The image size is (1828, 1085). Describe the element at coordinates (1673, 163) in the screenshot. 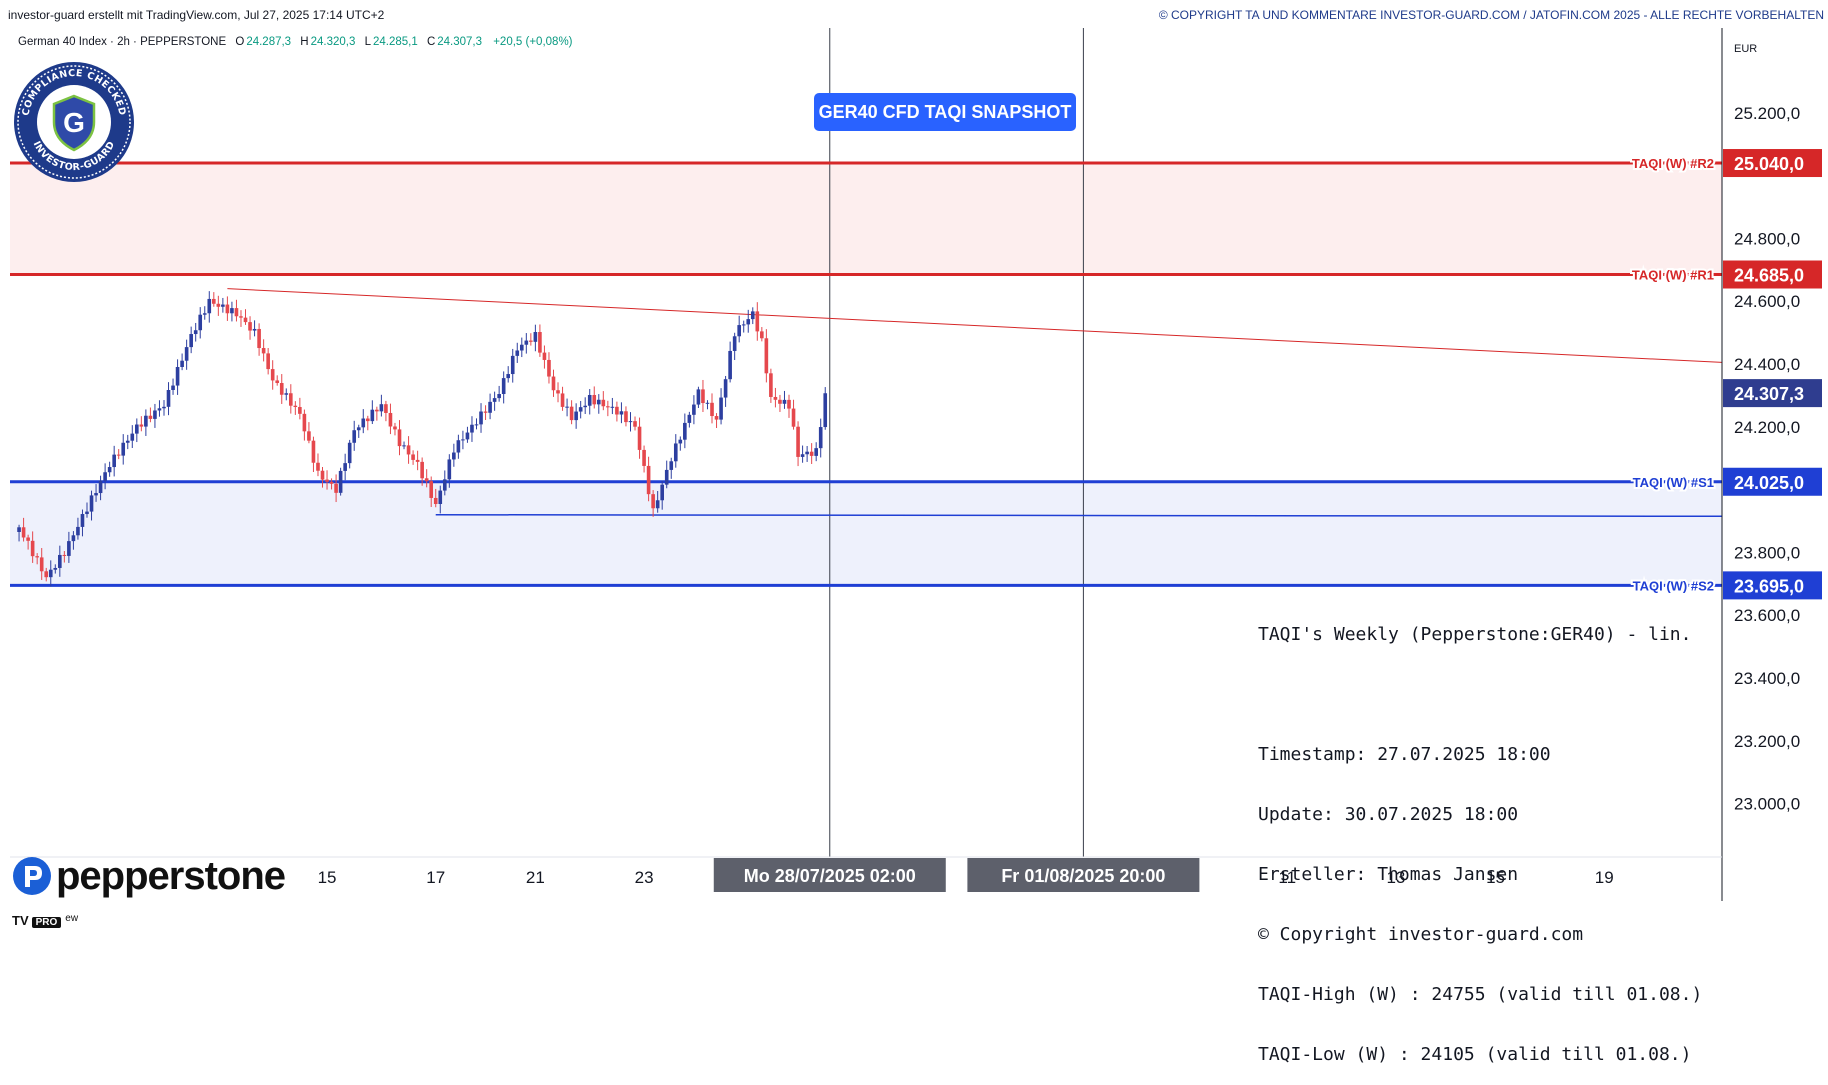

I see `level-label: TAQI (W) #R2` at that location.